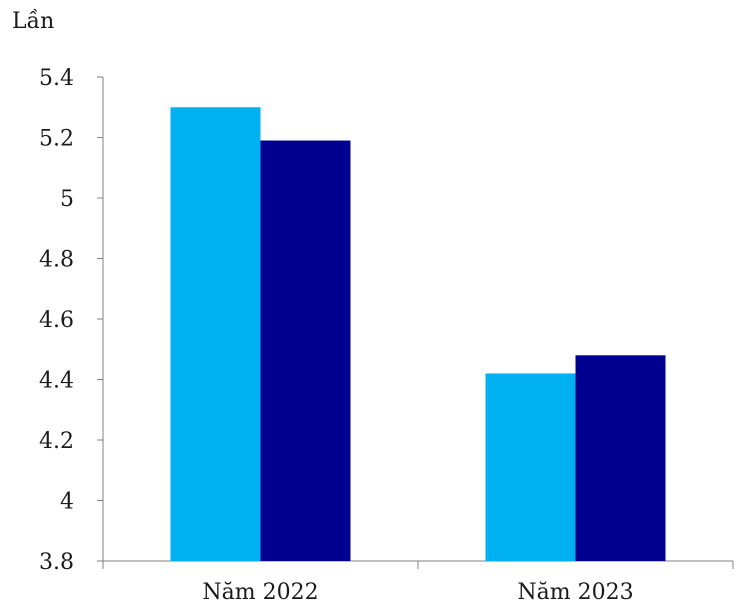 The height and width of the screenshot is (616, 740). Describe the element at coordinates (33, 21) in the screenshot. I see `y-unit-label: Lần` at that location.